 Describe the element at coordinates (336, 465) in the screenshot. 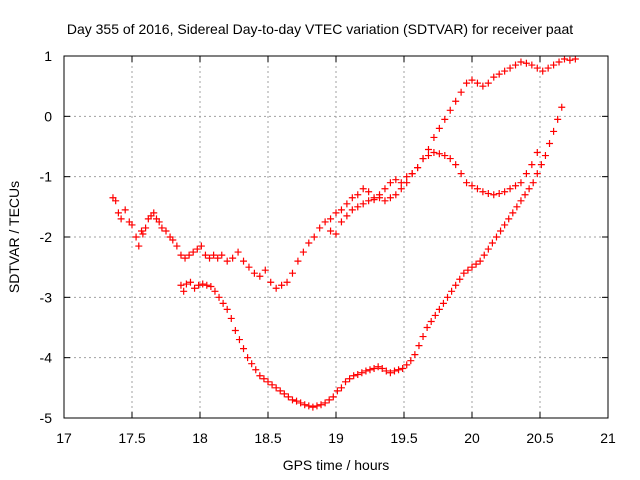

I see `x-axis-label: GPS time / hours` at that location.